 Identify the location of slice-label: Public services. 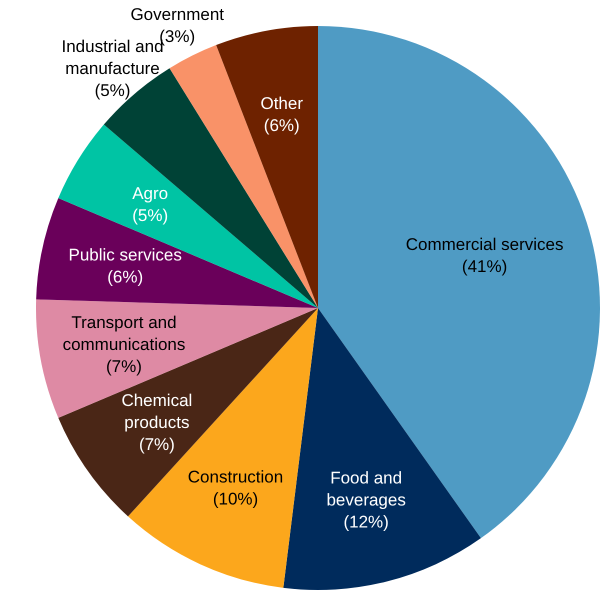
(125, 255).